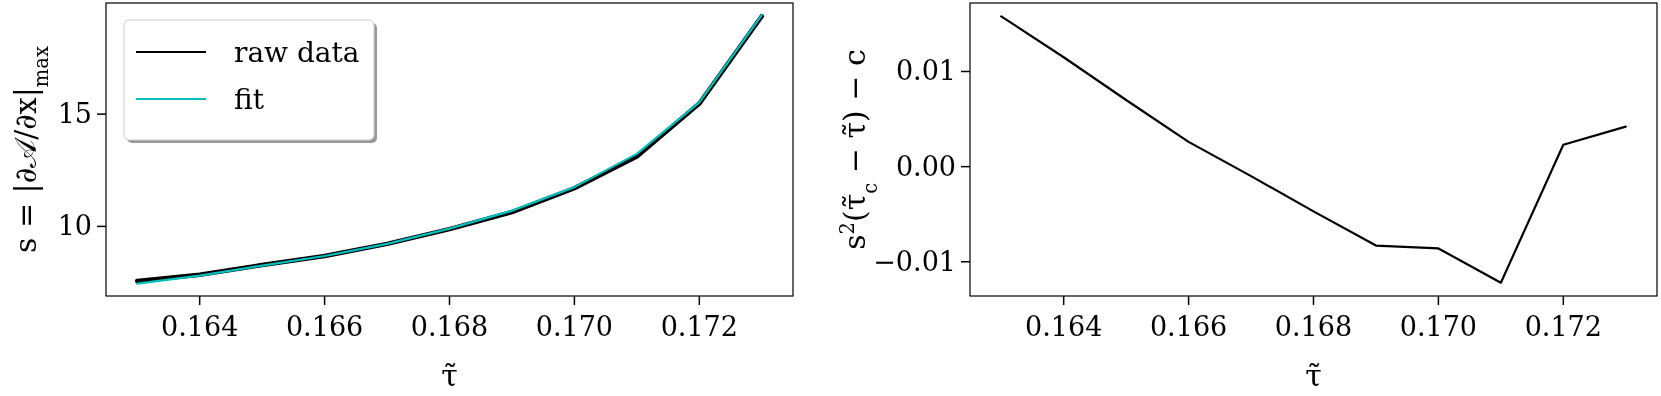 The image size is (1661, 396). I want to click on legend-label: raw data, so click(297, 52).